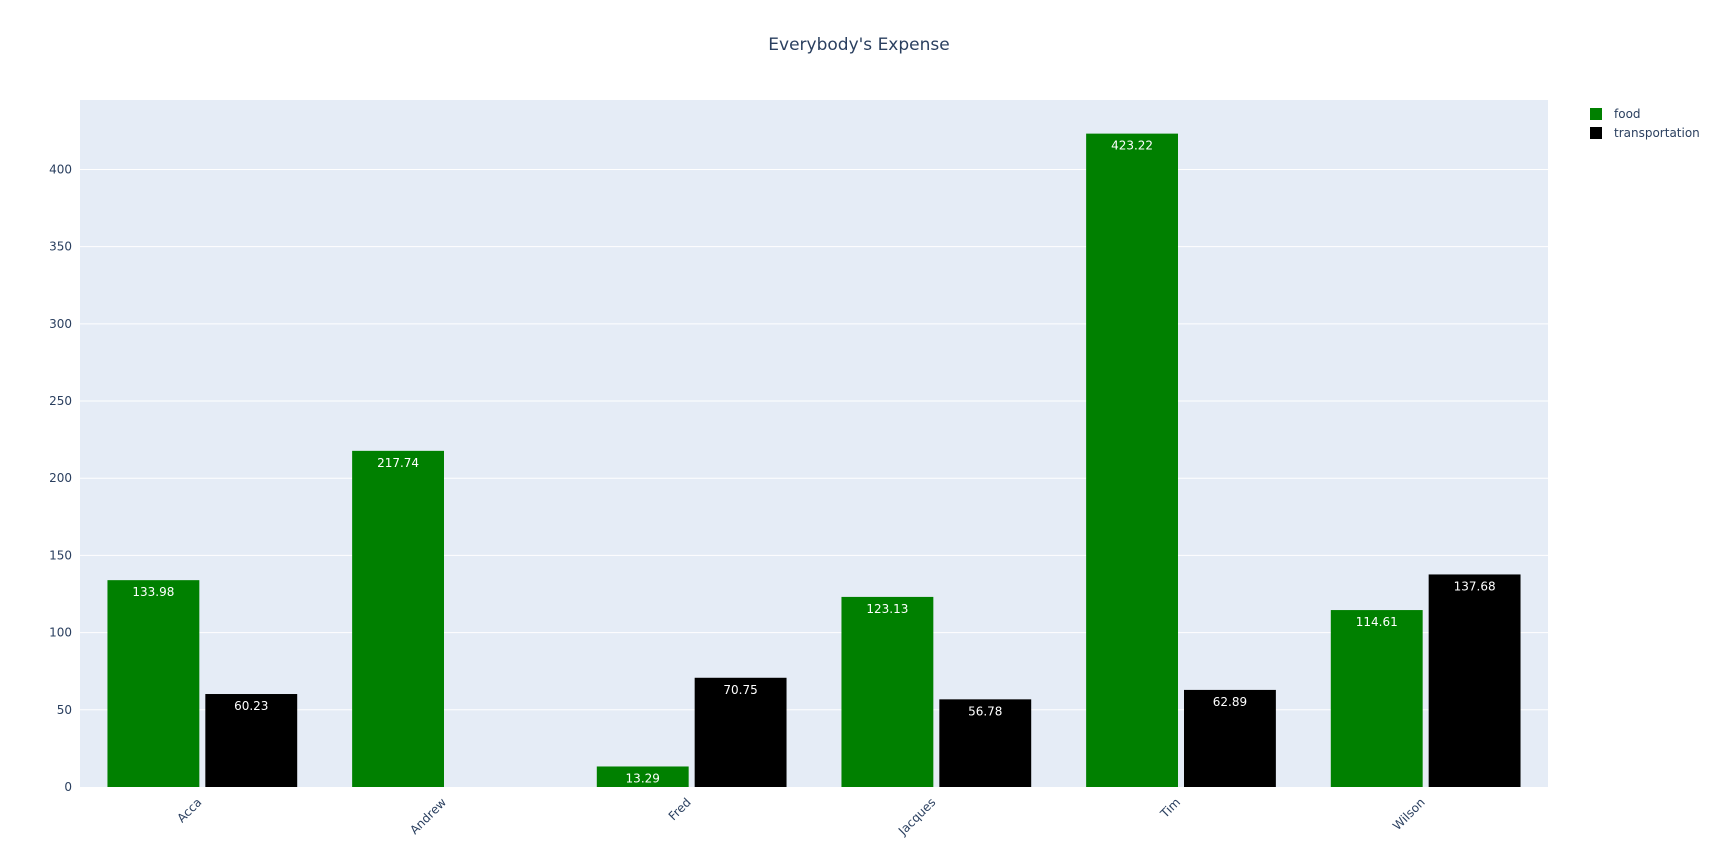 The image size is (1718, 867). What do you see at coordinates (887, 691) in the screenshot?
I see `bar-food-jacques` at bounding box center [887, 691].